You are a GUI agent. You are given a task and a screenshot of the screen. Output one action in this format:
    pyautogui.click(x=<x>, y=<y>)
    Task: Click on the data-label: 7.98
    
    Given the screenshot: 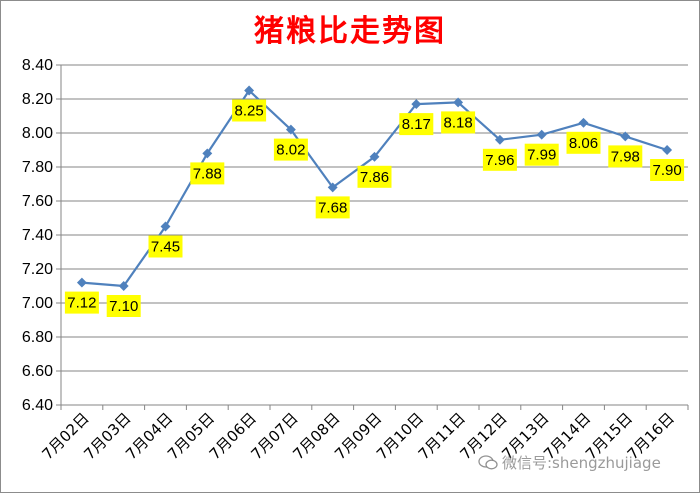 What is the action you would take?
    pyautogui.click(x=625, y=156)
    